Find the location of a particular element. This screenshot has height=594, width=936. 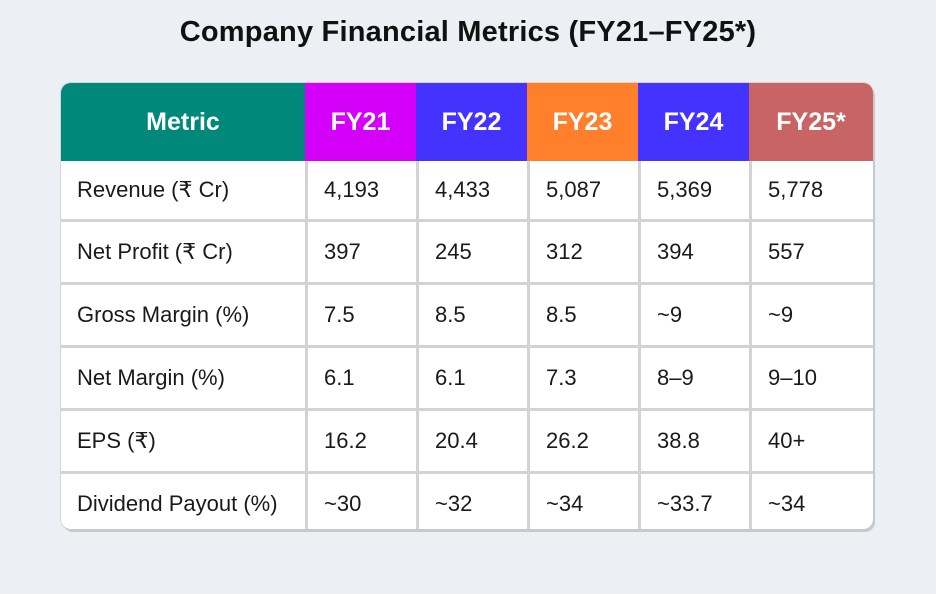

metric-label-cell: Revenue (₹ Cr) is located at coordinates (183, 190).